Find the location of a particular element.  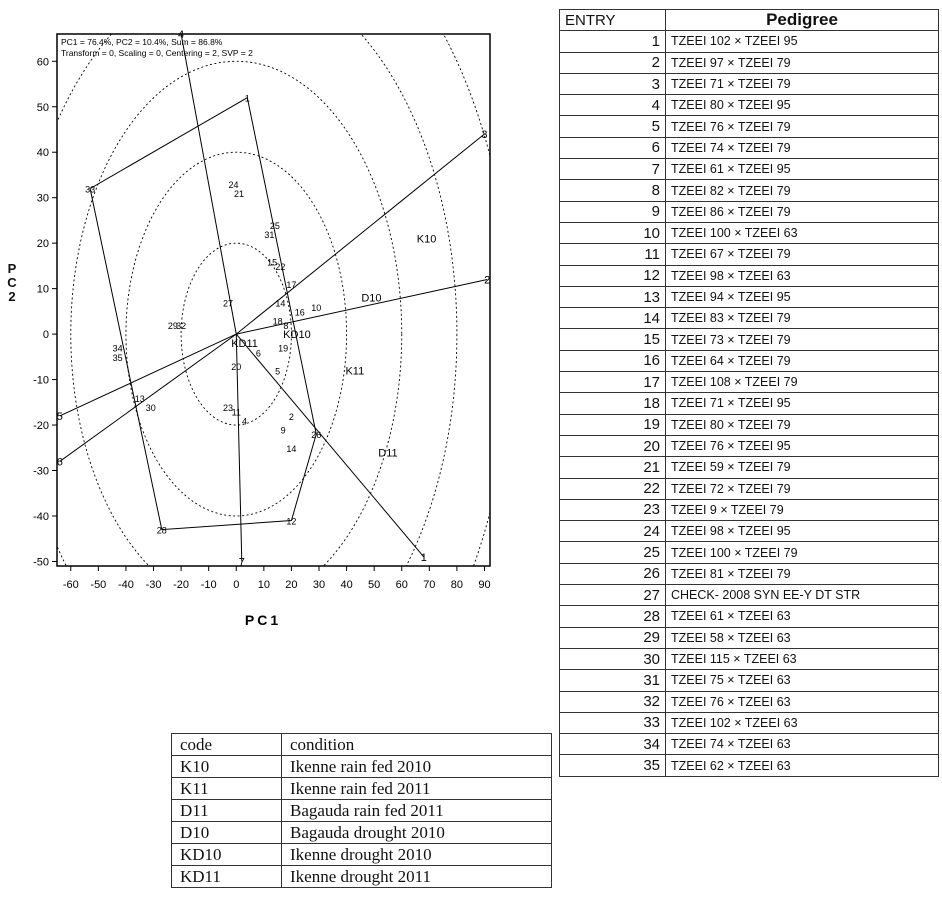

entry-cell: 25 is located at coordinates (612, 552).